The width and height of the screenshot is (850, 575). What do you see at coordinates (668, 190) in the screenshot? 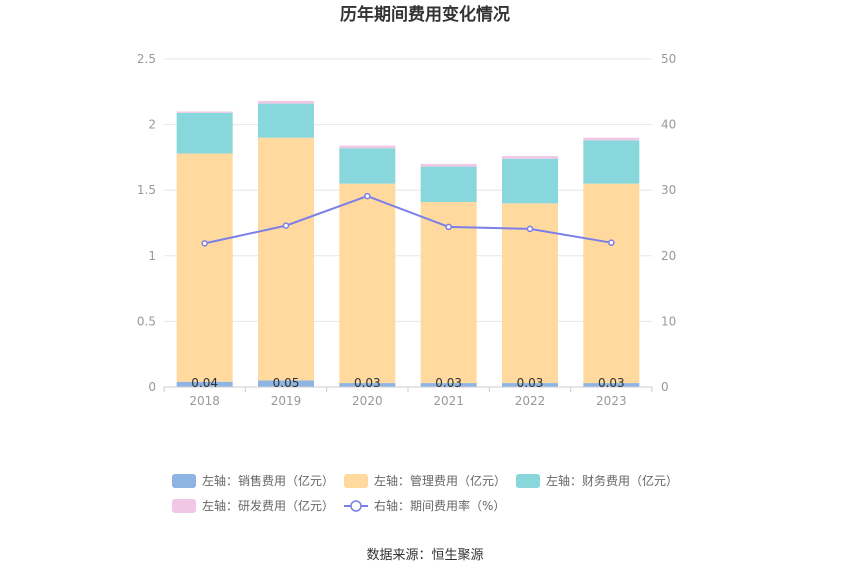
I see `right-tick-label: 30` at bounding box center [668, 190].